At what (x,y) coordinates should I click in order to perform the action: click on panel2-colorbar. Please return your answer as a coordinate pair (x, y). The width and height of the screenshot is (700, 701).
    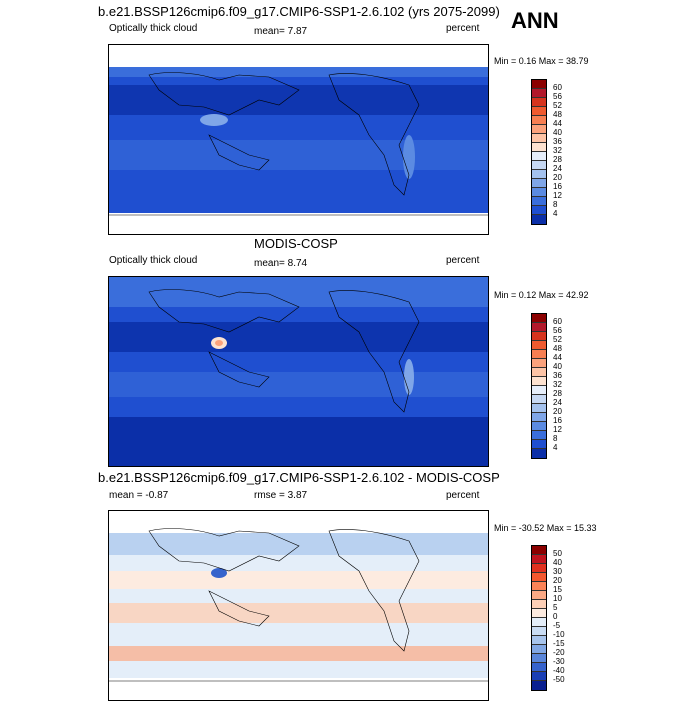
    Looking at the image, I should click on (539, 386).